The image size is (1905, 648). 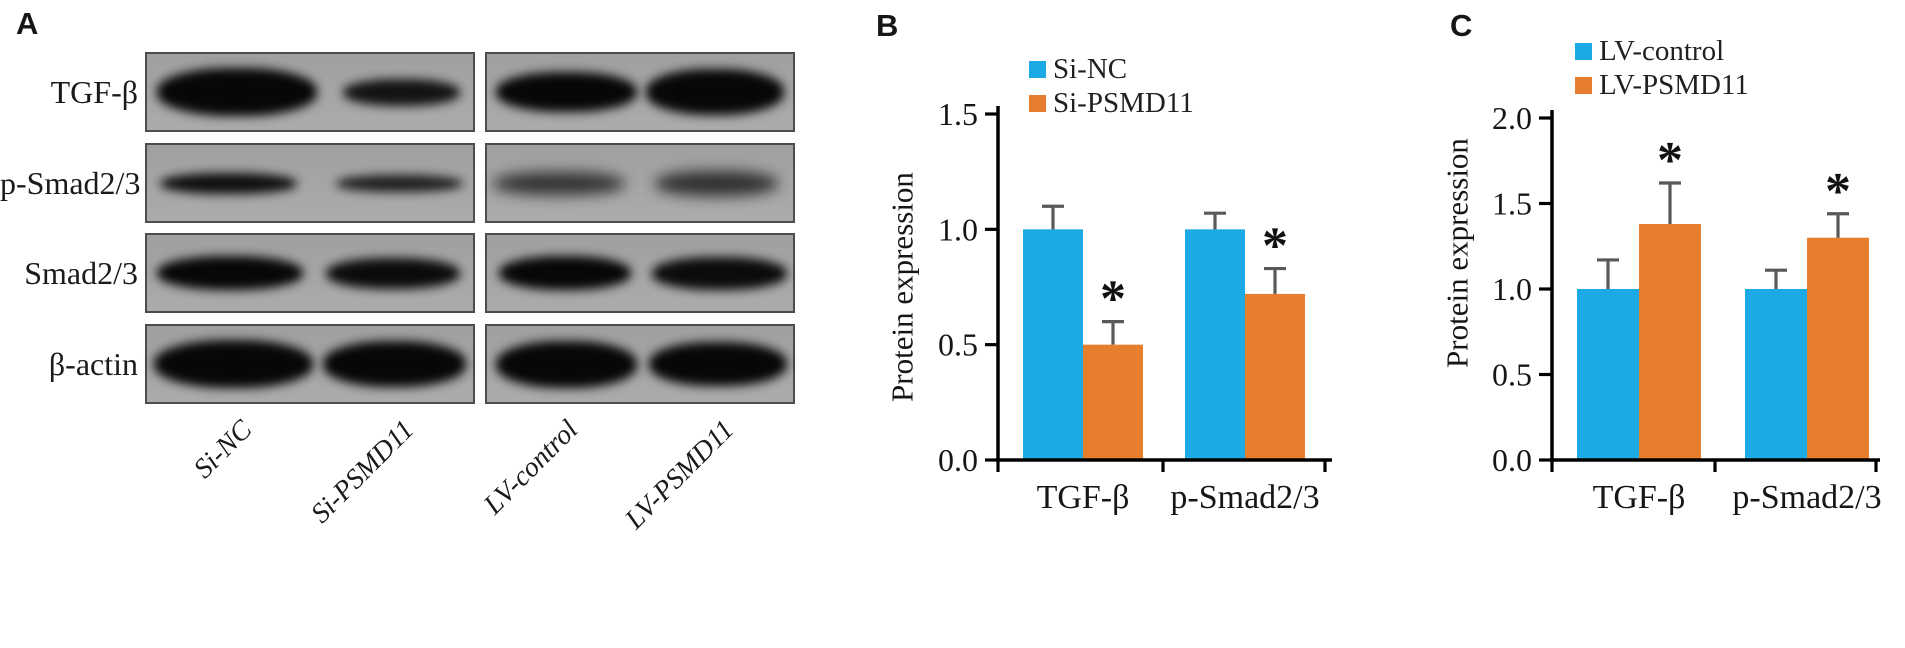 What do you see at coordinates (887, 25) in the screenshot?
I see `panel-b-label: B` at bounding box center [887, 25].